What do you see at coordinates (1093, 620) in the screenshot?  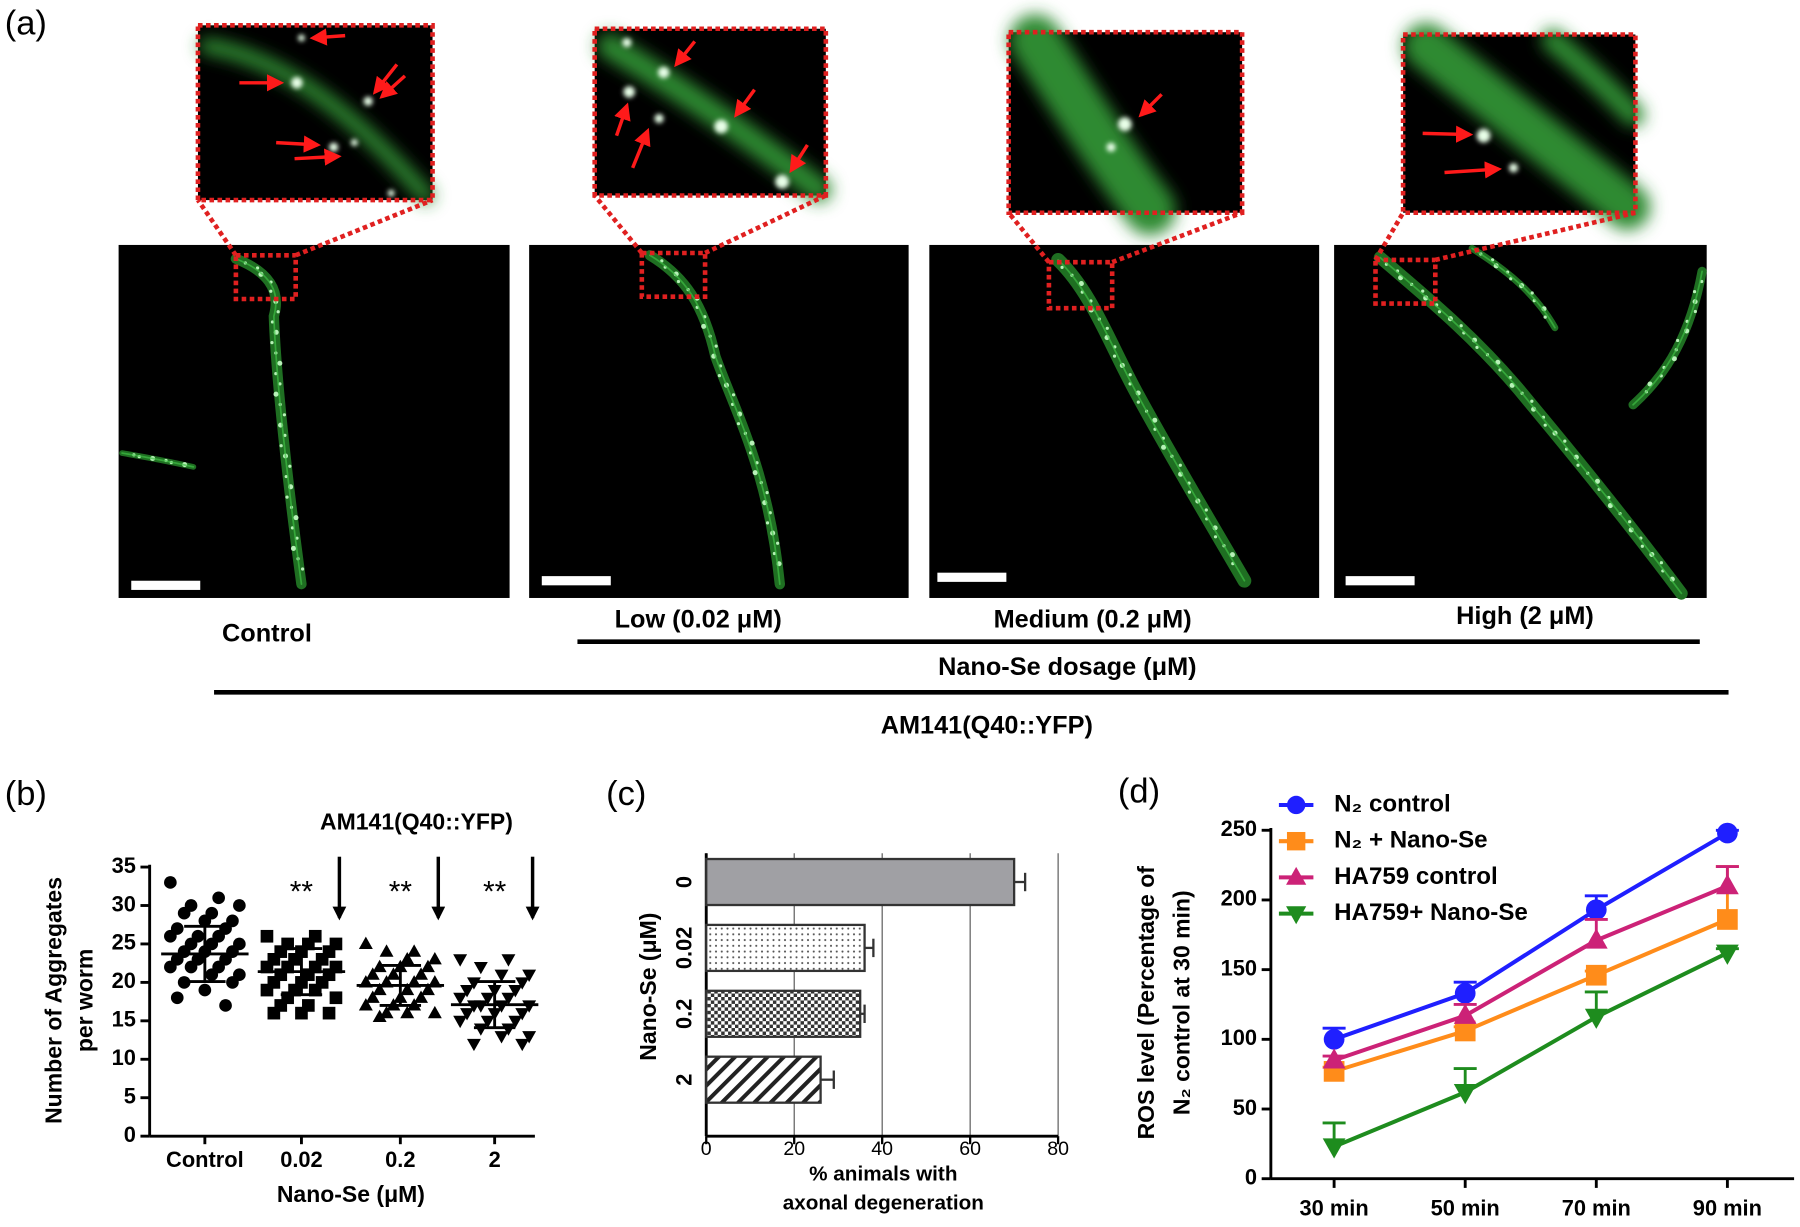 I see `condition-label: Medium (0.2 μM)` at bounding box center [1093, 620].